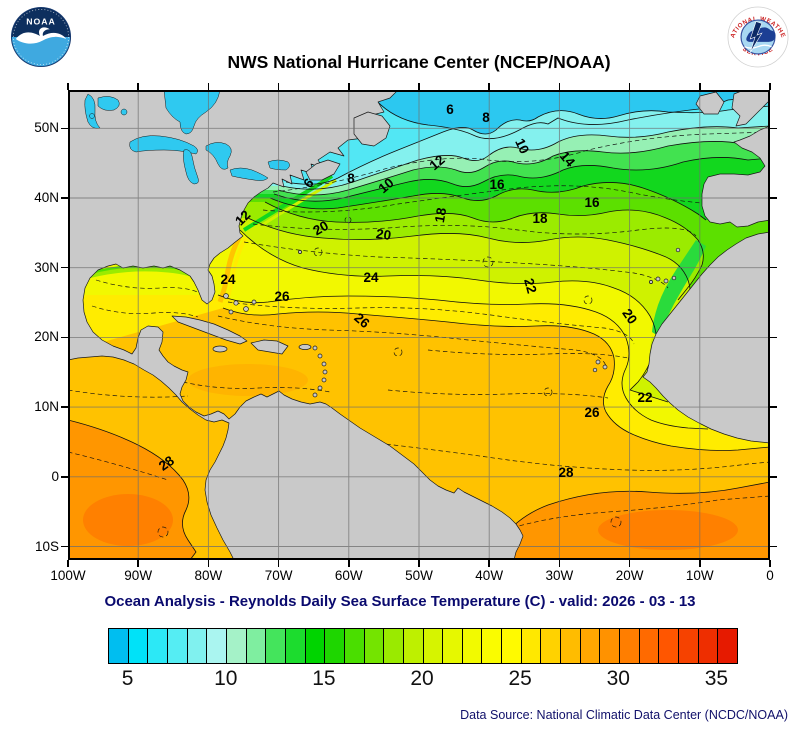 The image size is (800, 737). I want to click on isotherm-label: 6, so click(450, 109).